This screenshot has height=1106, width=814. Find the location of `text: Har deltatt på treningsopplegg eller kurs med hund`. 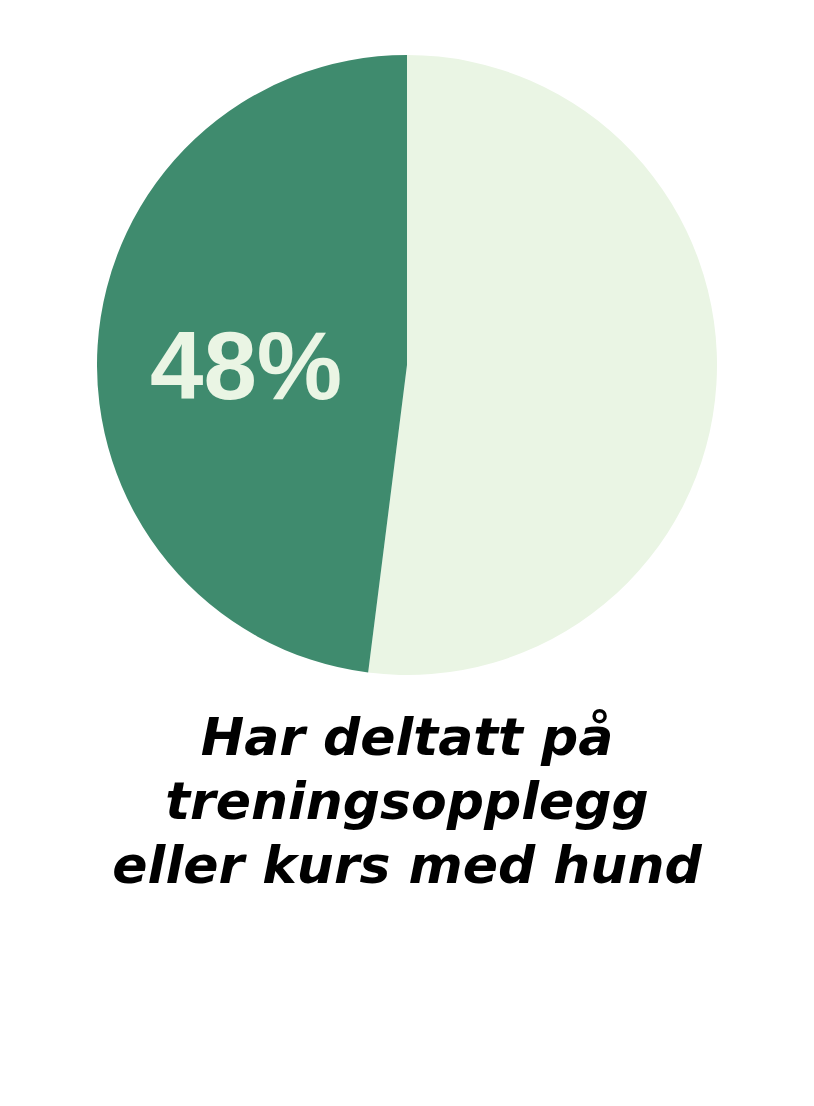

text: Har deltatt på treningsopplegg eller kurs med hund is located at coordinates (407, 801).